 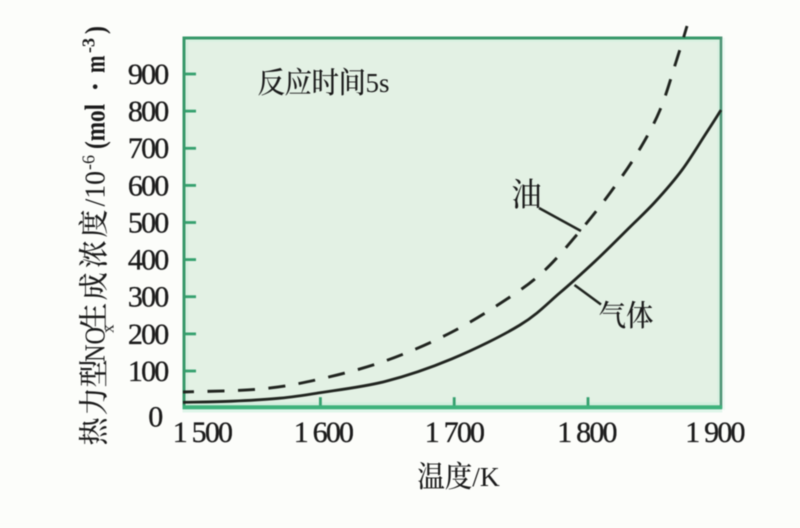 I want to click on svg-text: 700, so click(x=148, y=148).